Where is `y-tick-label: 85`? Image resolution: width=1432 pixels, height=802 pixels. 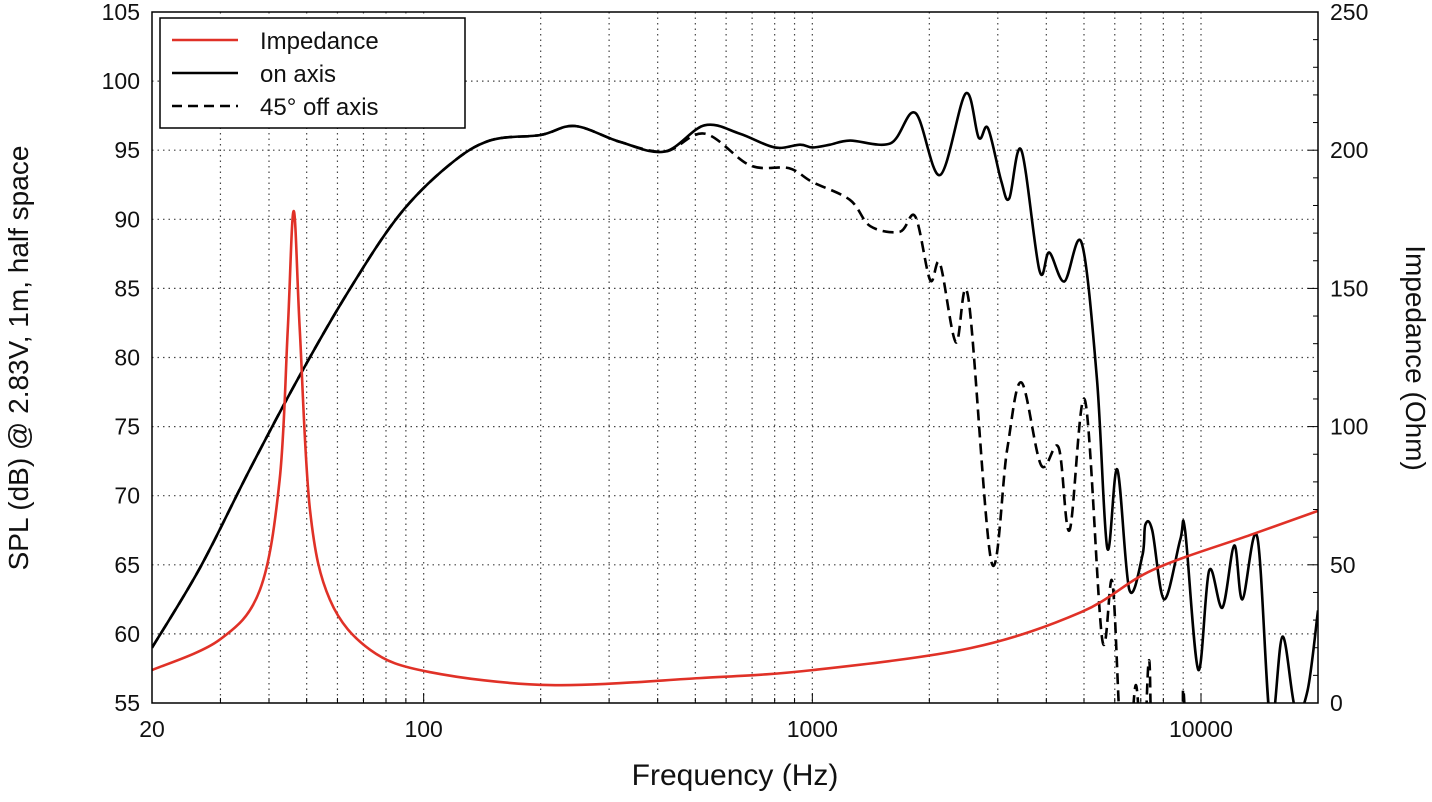
y-tick-label: 85 is located at coordinates (127, 288).